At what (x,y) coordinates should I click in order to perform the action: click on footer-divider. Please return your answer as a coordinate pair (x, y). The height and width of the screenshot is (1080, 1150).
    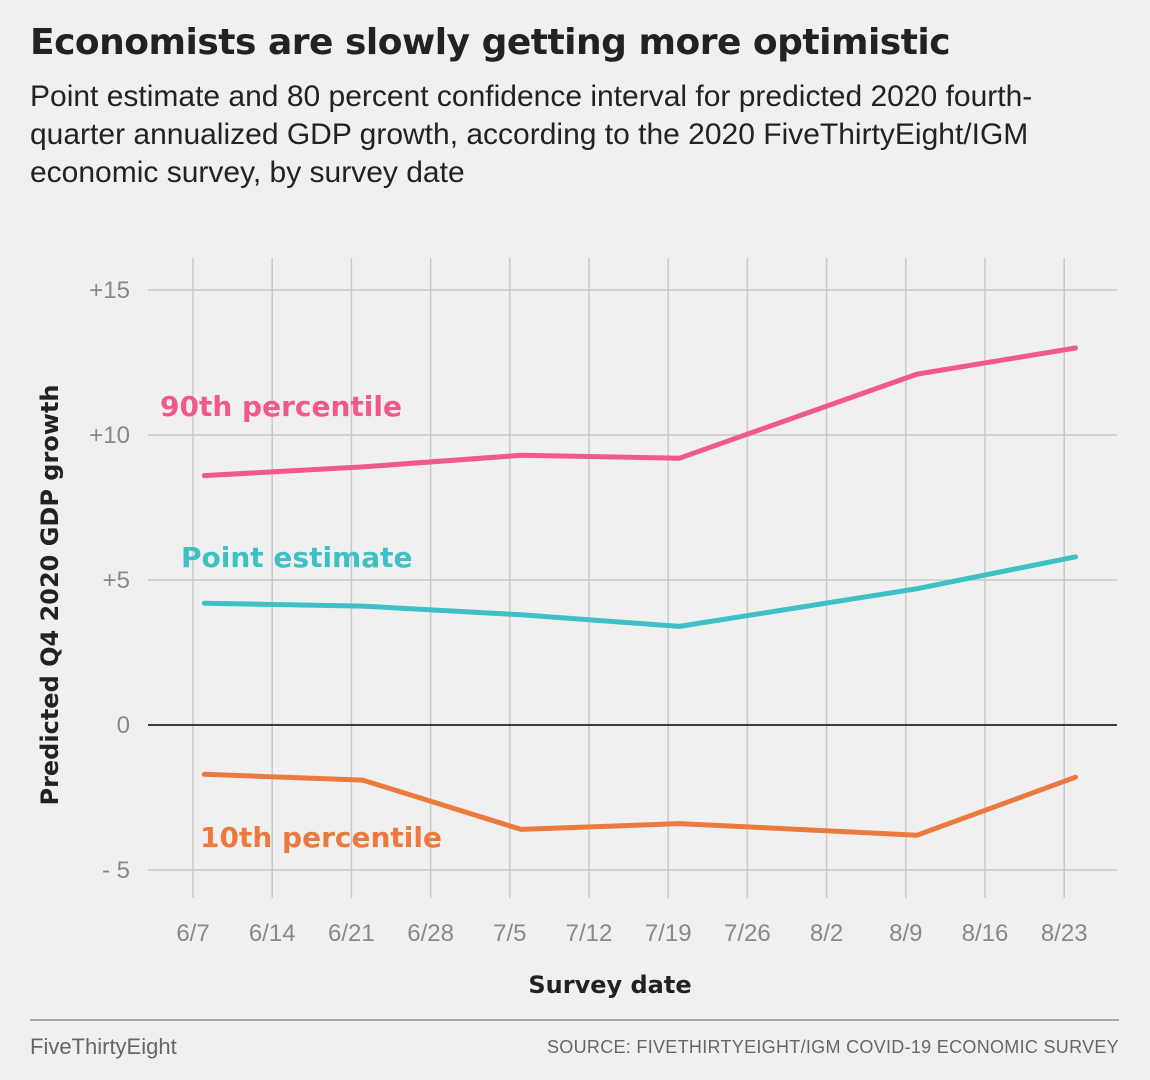
    Looking at the image, I should click on (574, 1020).